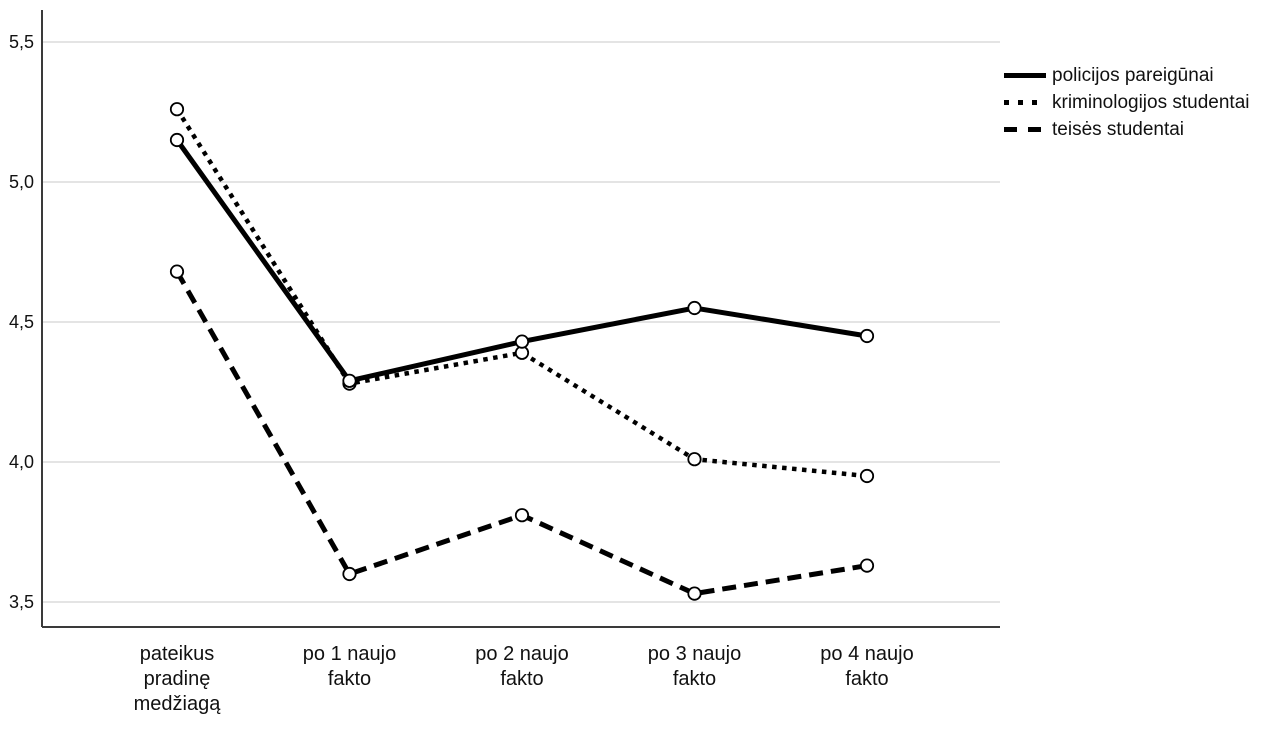 This screenshot has height=744, width=1287. I want to click on y-tick-label: 5,5, so click(21, 42).